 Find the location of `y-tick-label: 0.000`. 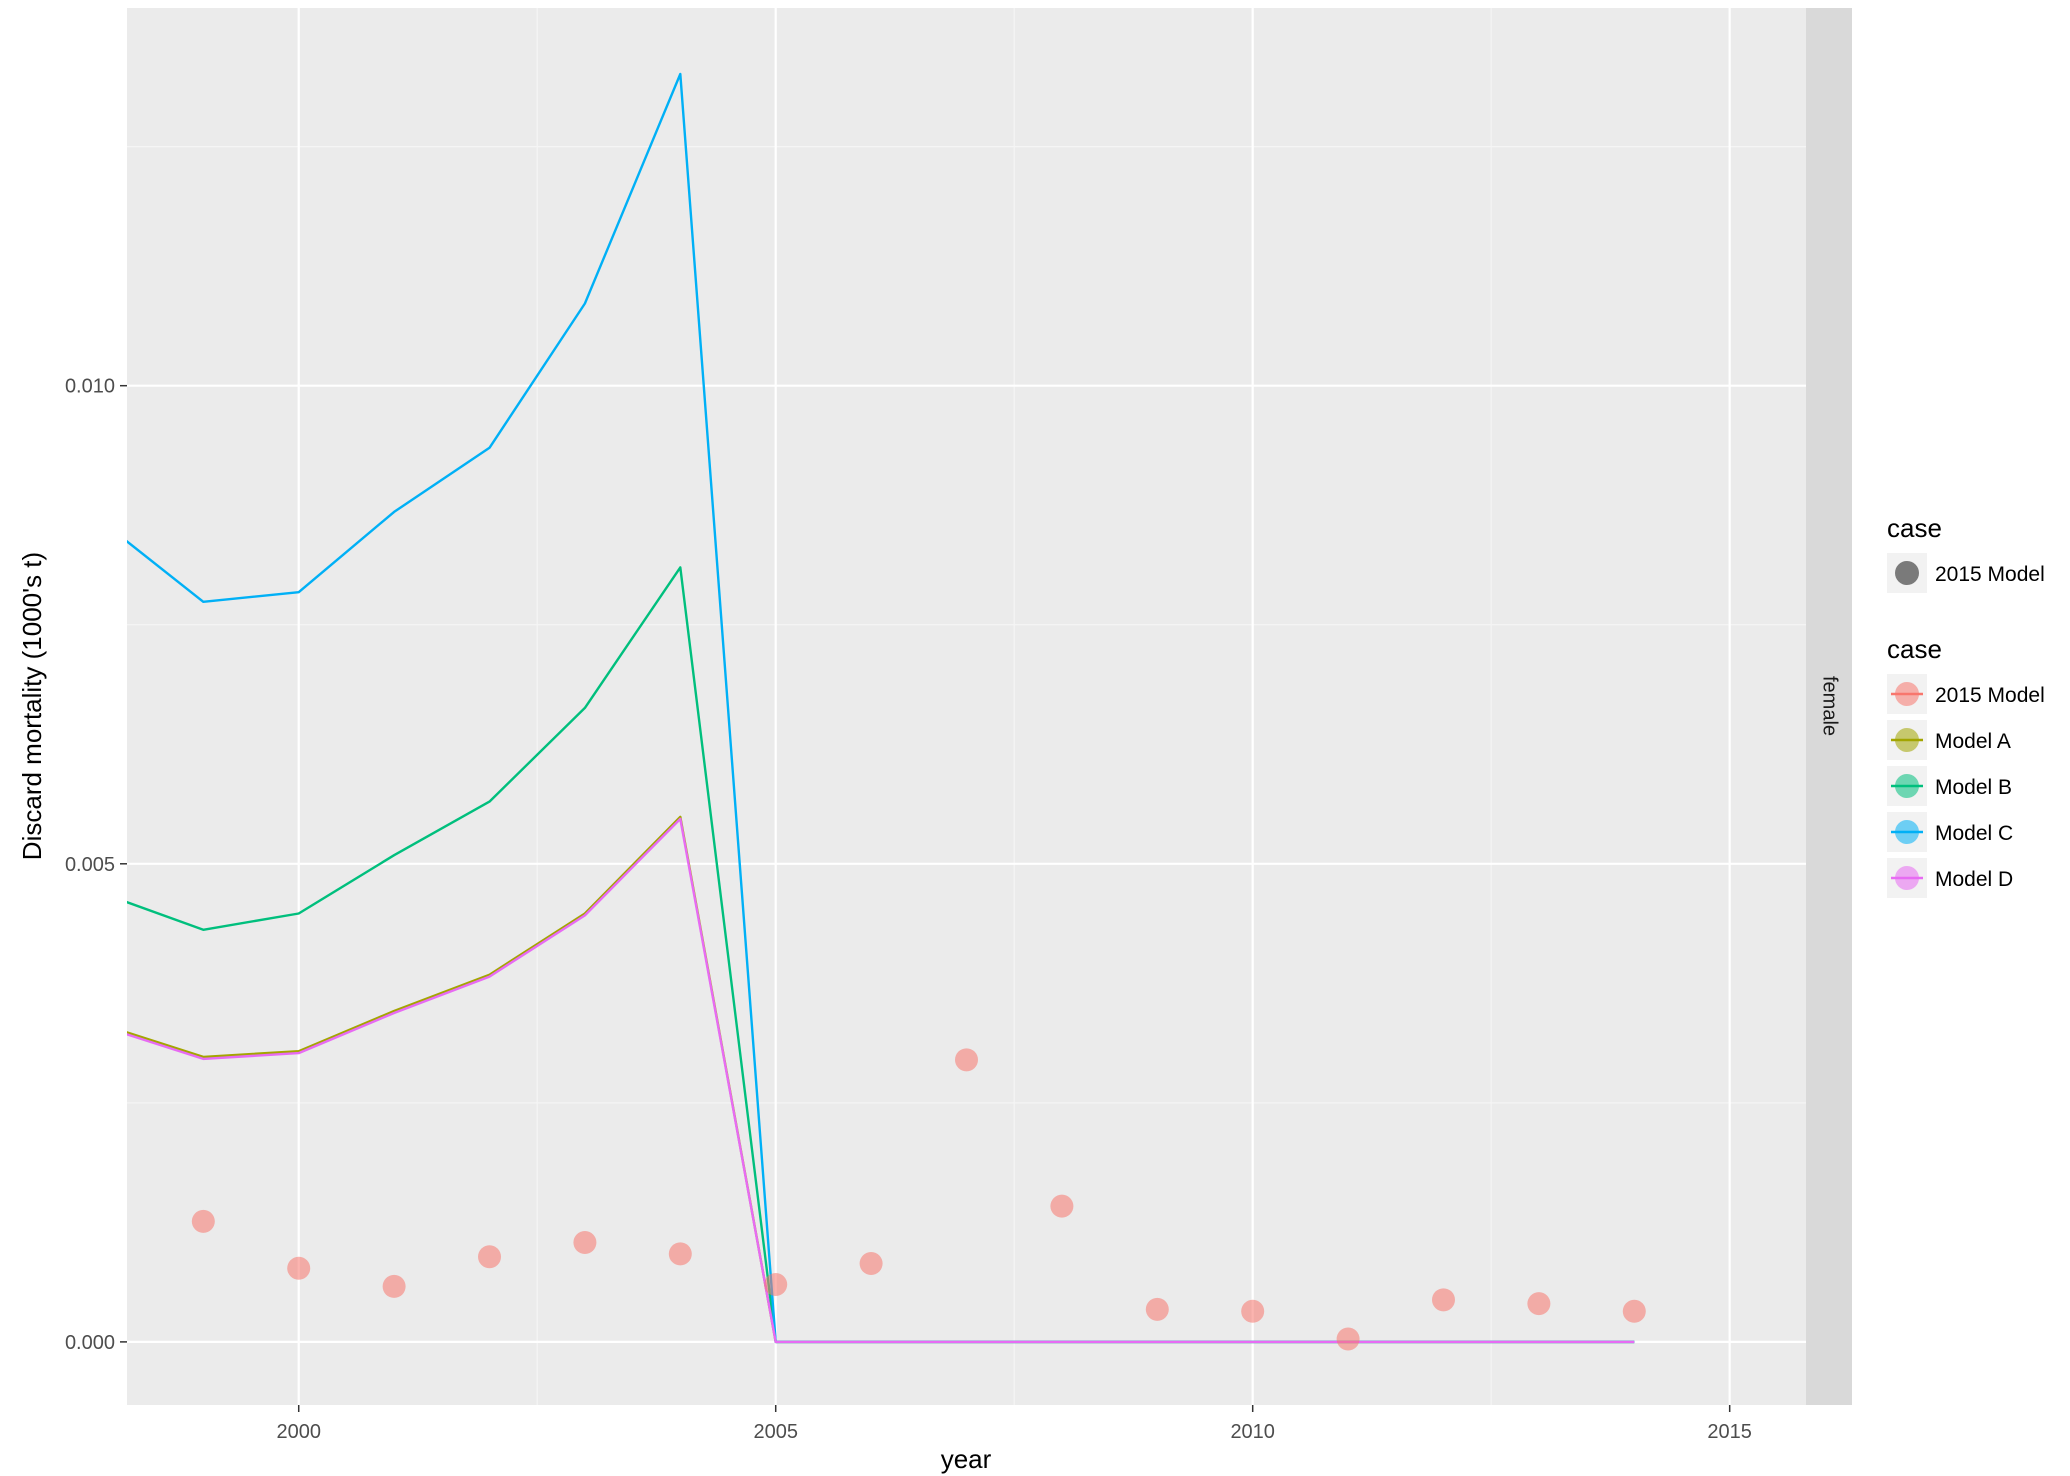

y-tick-label: 0.000 is located at coordinates (90, 1343).